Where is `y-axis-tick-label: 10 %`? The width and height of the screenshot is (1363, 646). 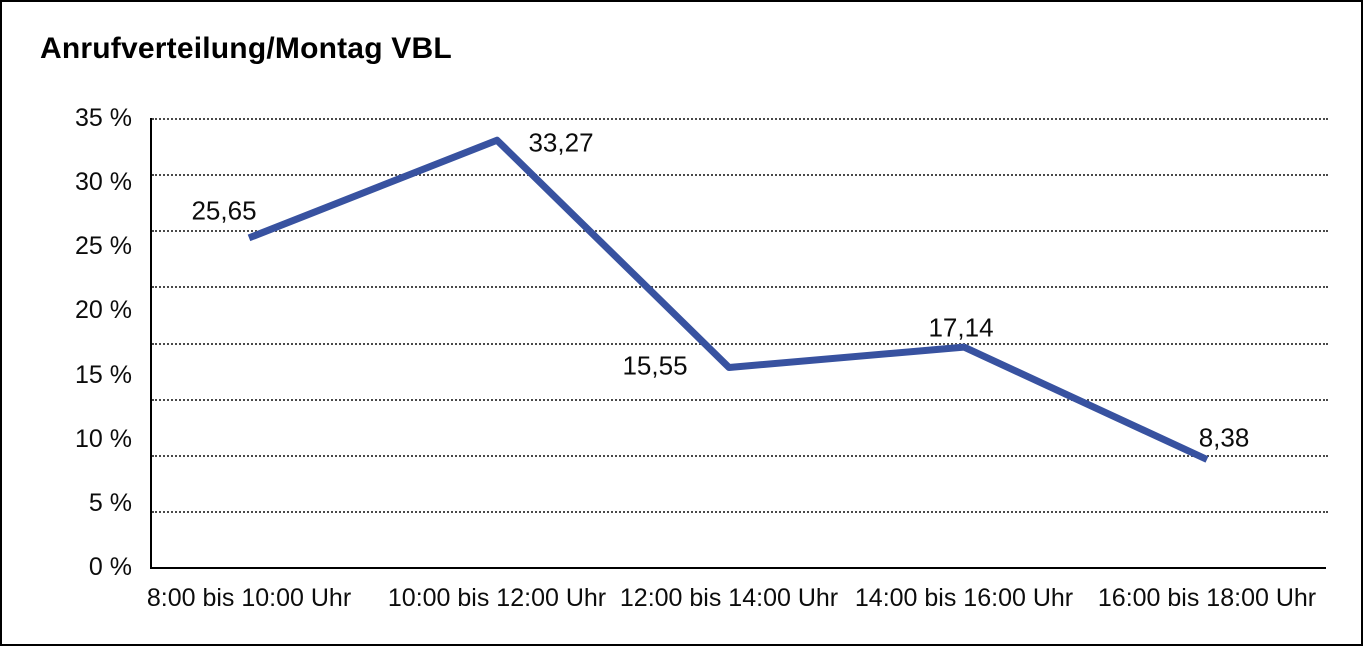
y-axis-tick-label: 10 % is located at coordinates (103, 438).